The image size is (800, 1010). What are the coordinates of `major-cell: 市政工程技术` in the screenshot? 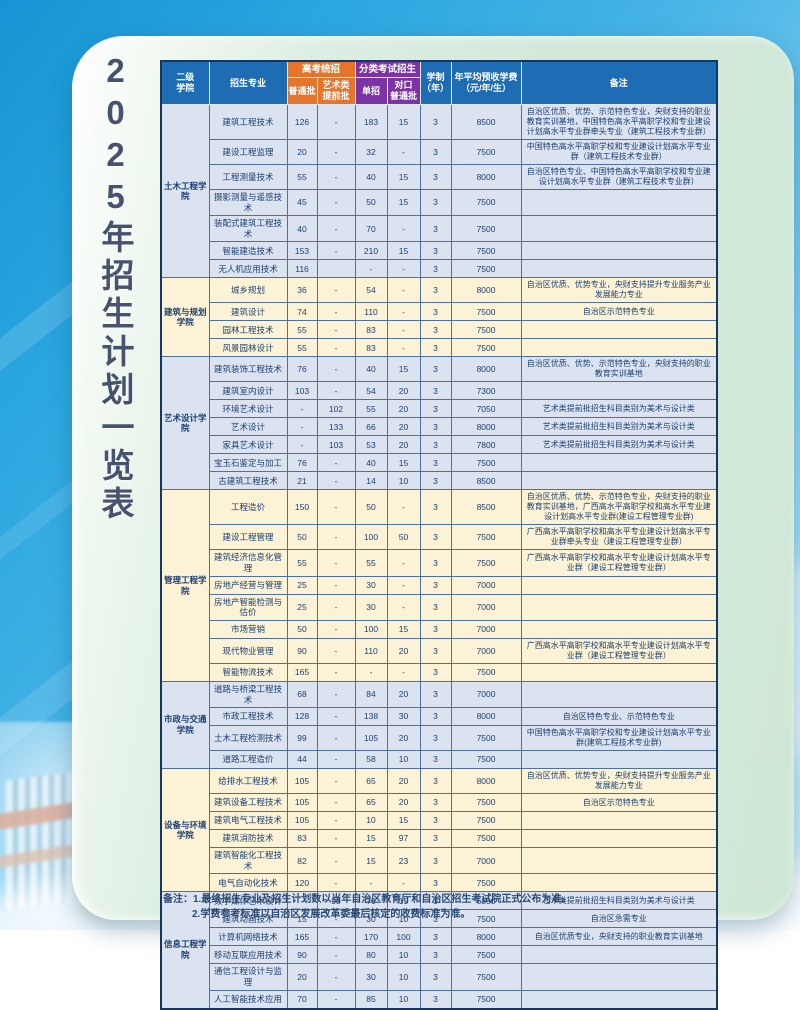 It's located at (248, 717).